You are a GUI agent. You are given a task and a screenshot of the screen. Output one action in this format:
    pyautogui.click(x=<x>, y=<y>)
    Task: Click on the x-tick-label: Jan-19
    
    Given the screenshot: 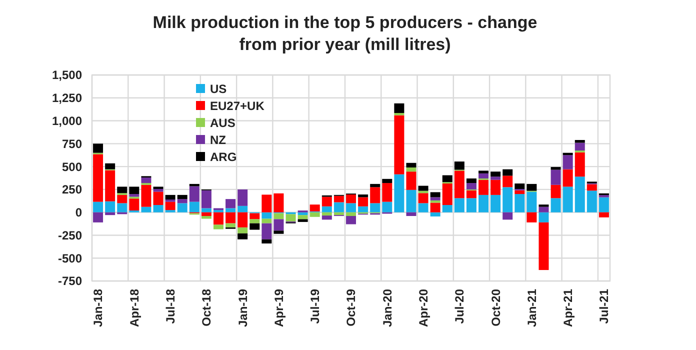 What is the action you would take?
    pyautogui.click(x=243, y=308)
    